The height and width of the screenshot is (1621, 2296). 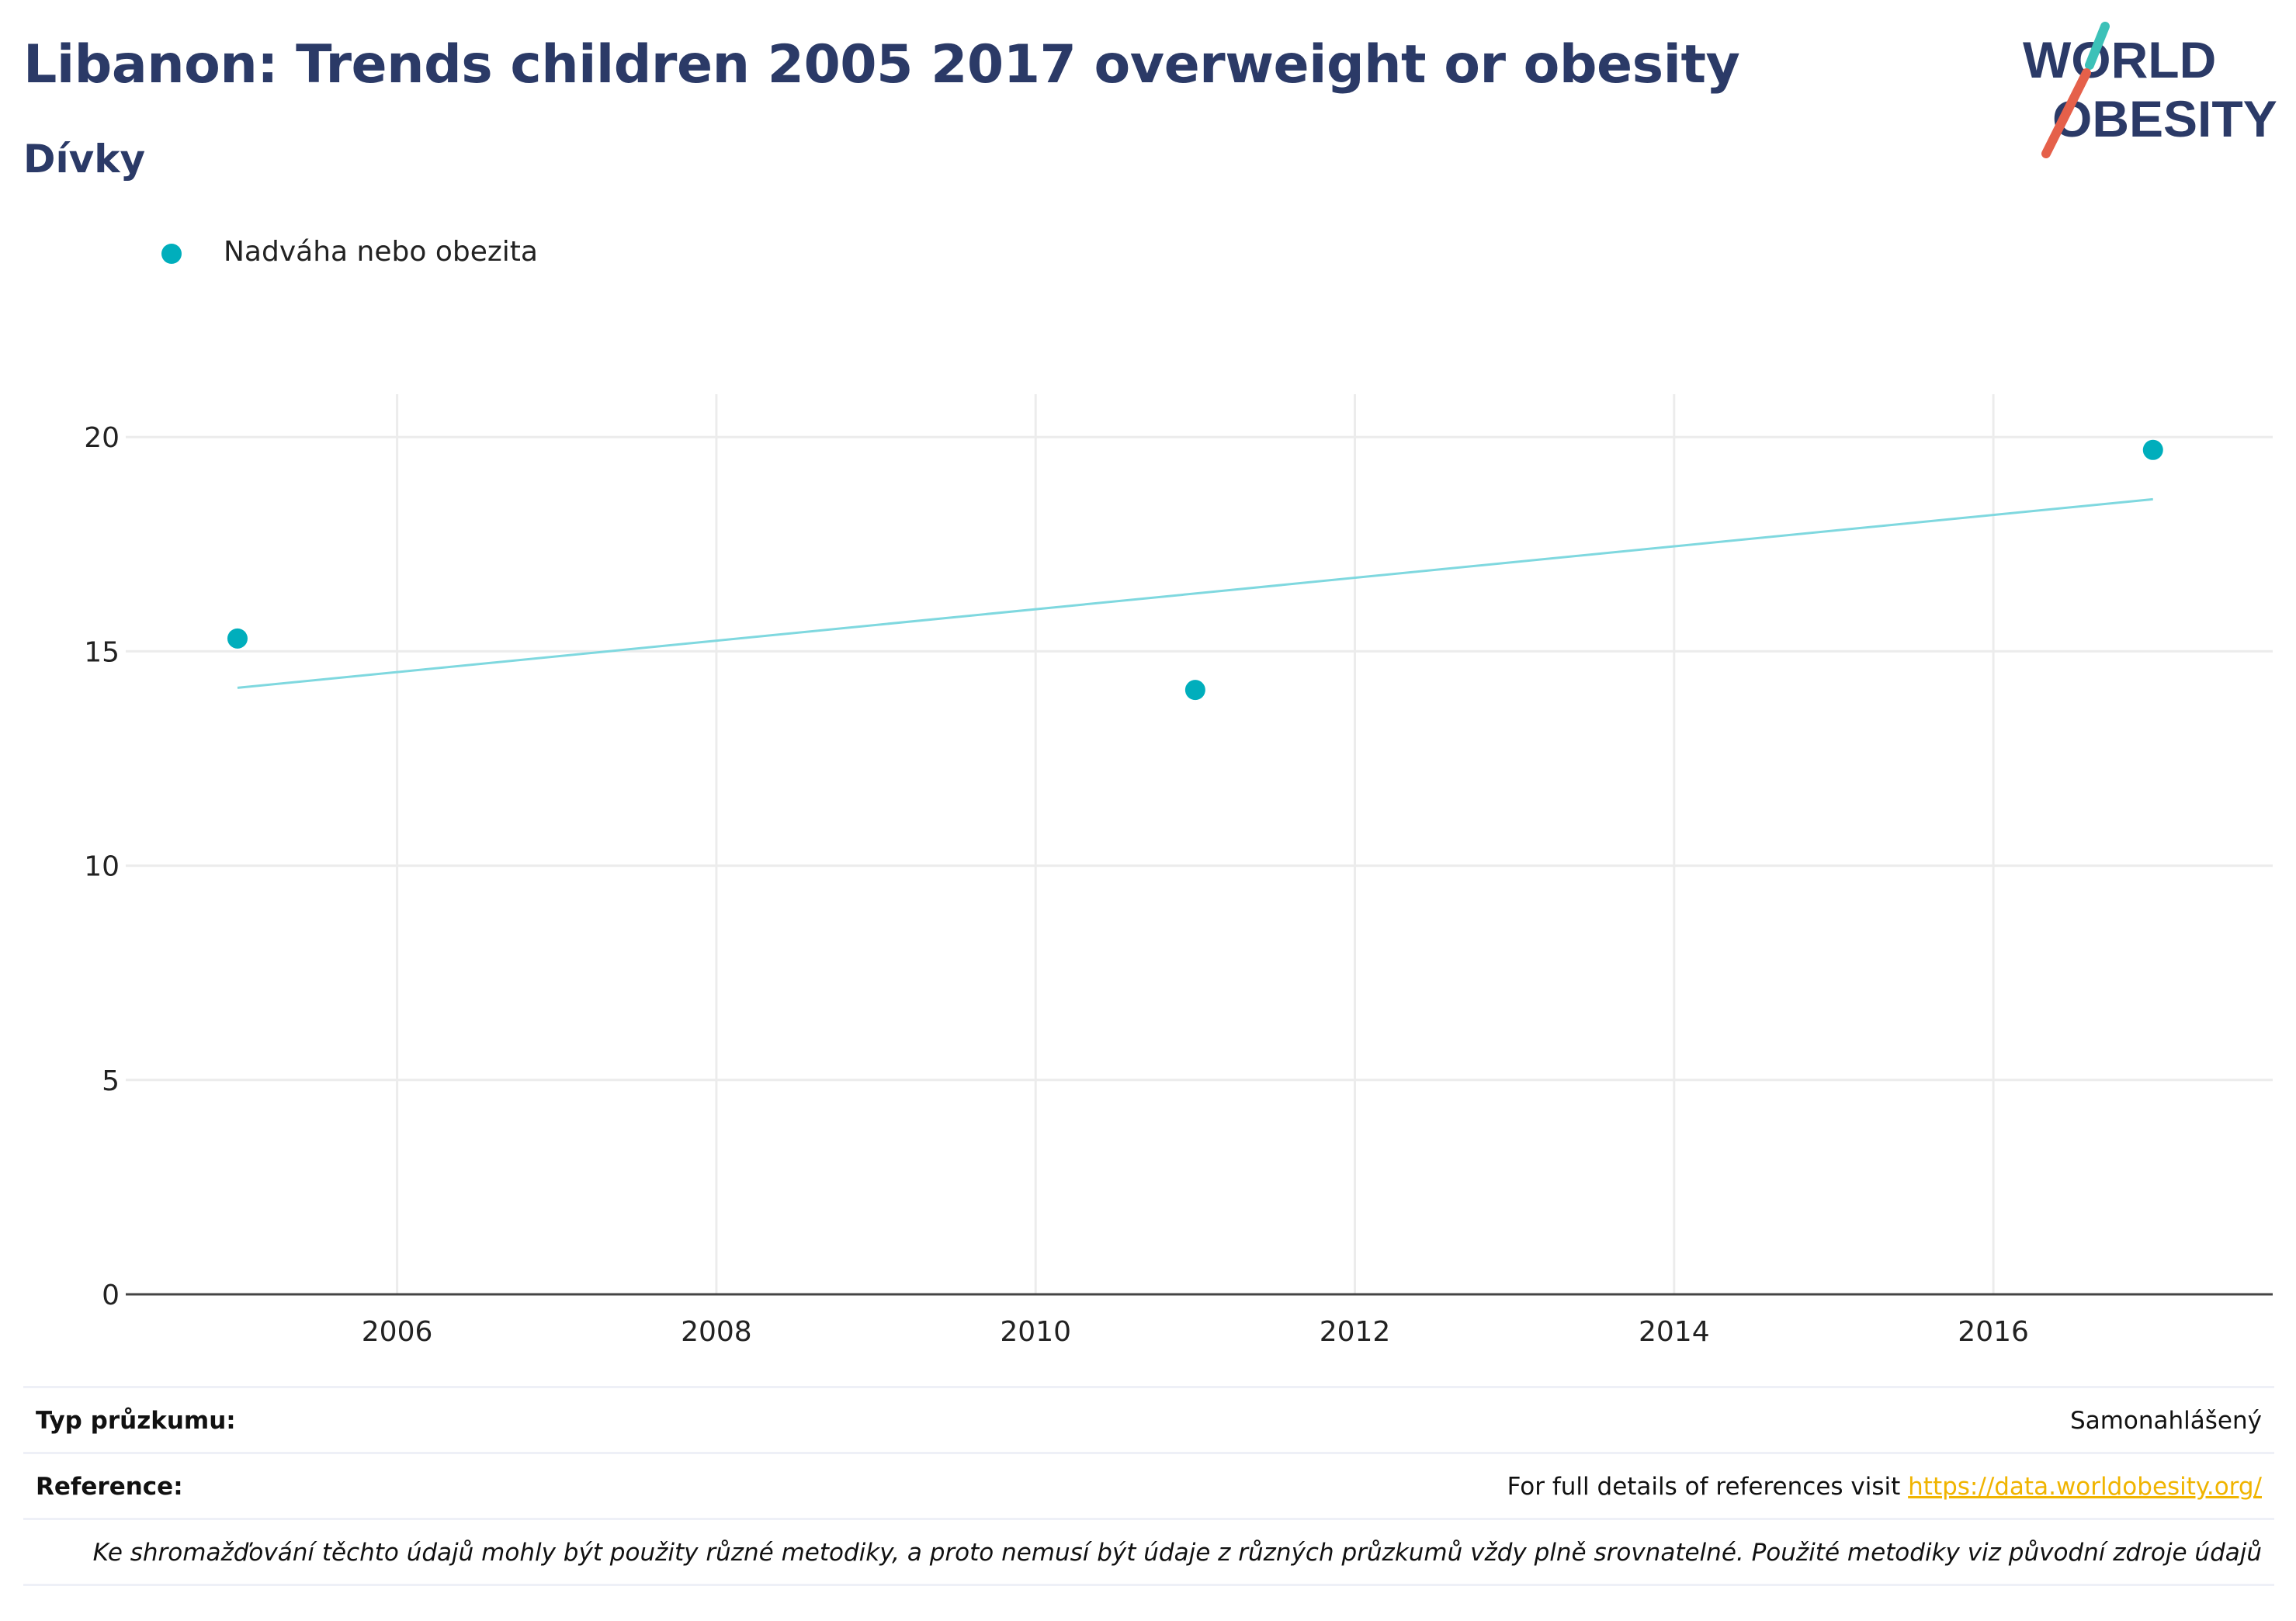 What do you see at coordinates (716, 1332) in the screenshot?
I see `x-tick-label: 2008` at bounding box center [716, 1332].